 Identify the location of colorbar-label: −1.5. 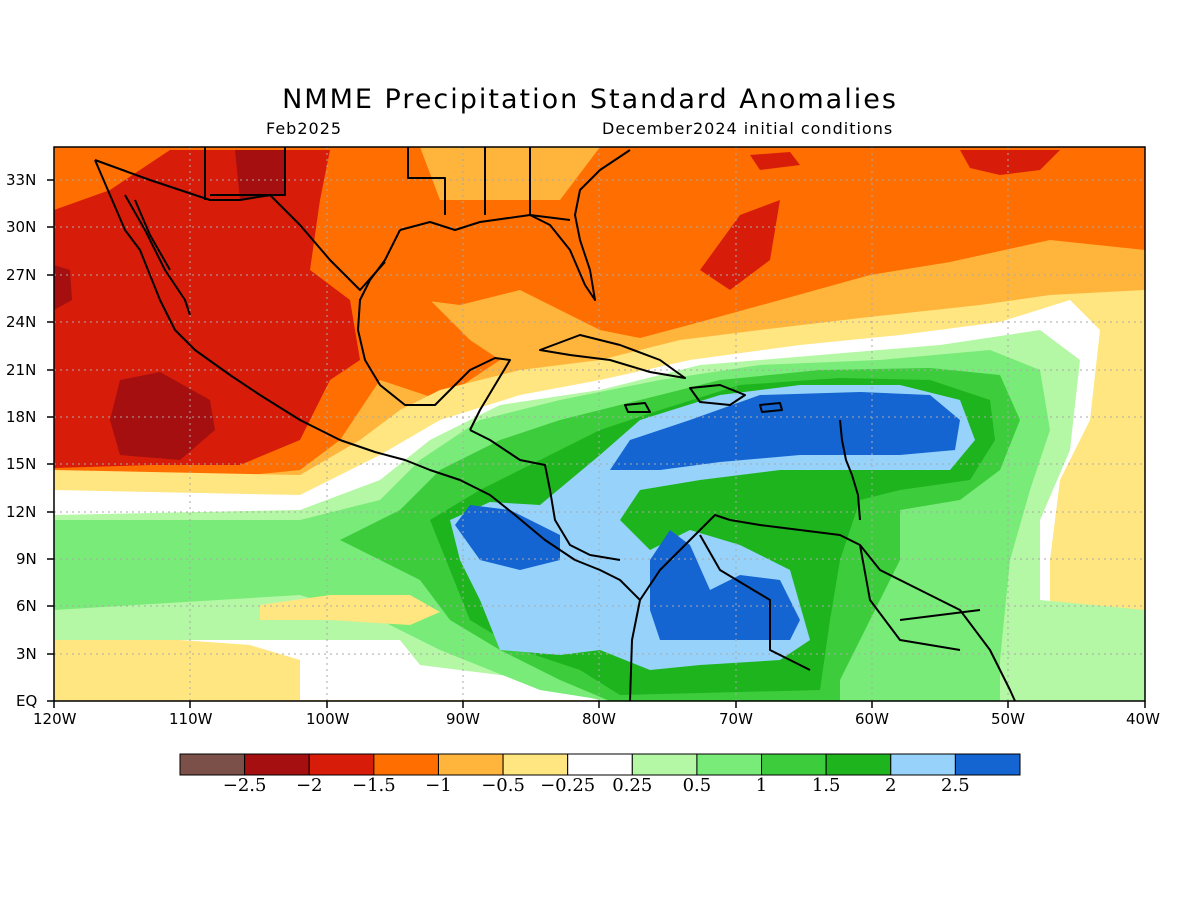
(373, 785).